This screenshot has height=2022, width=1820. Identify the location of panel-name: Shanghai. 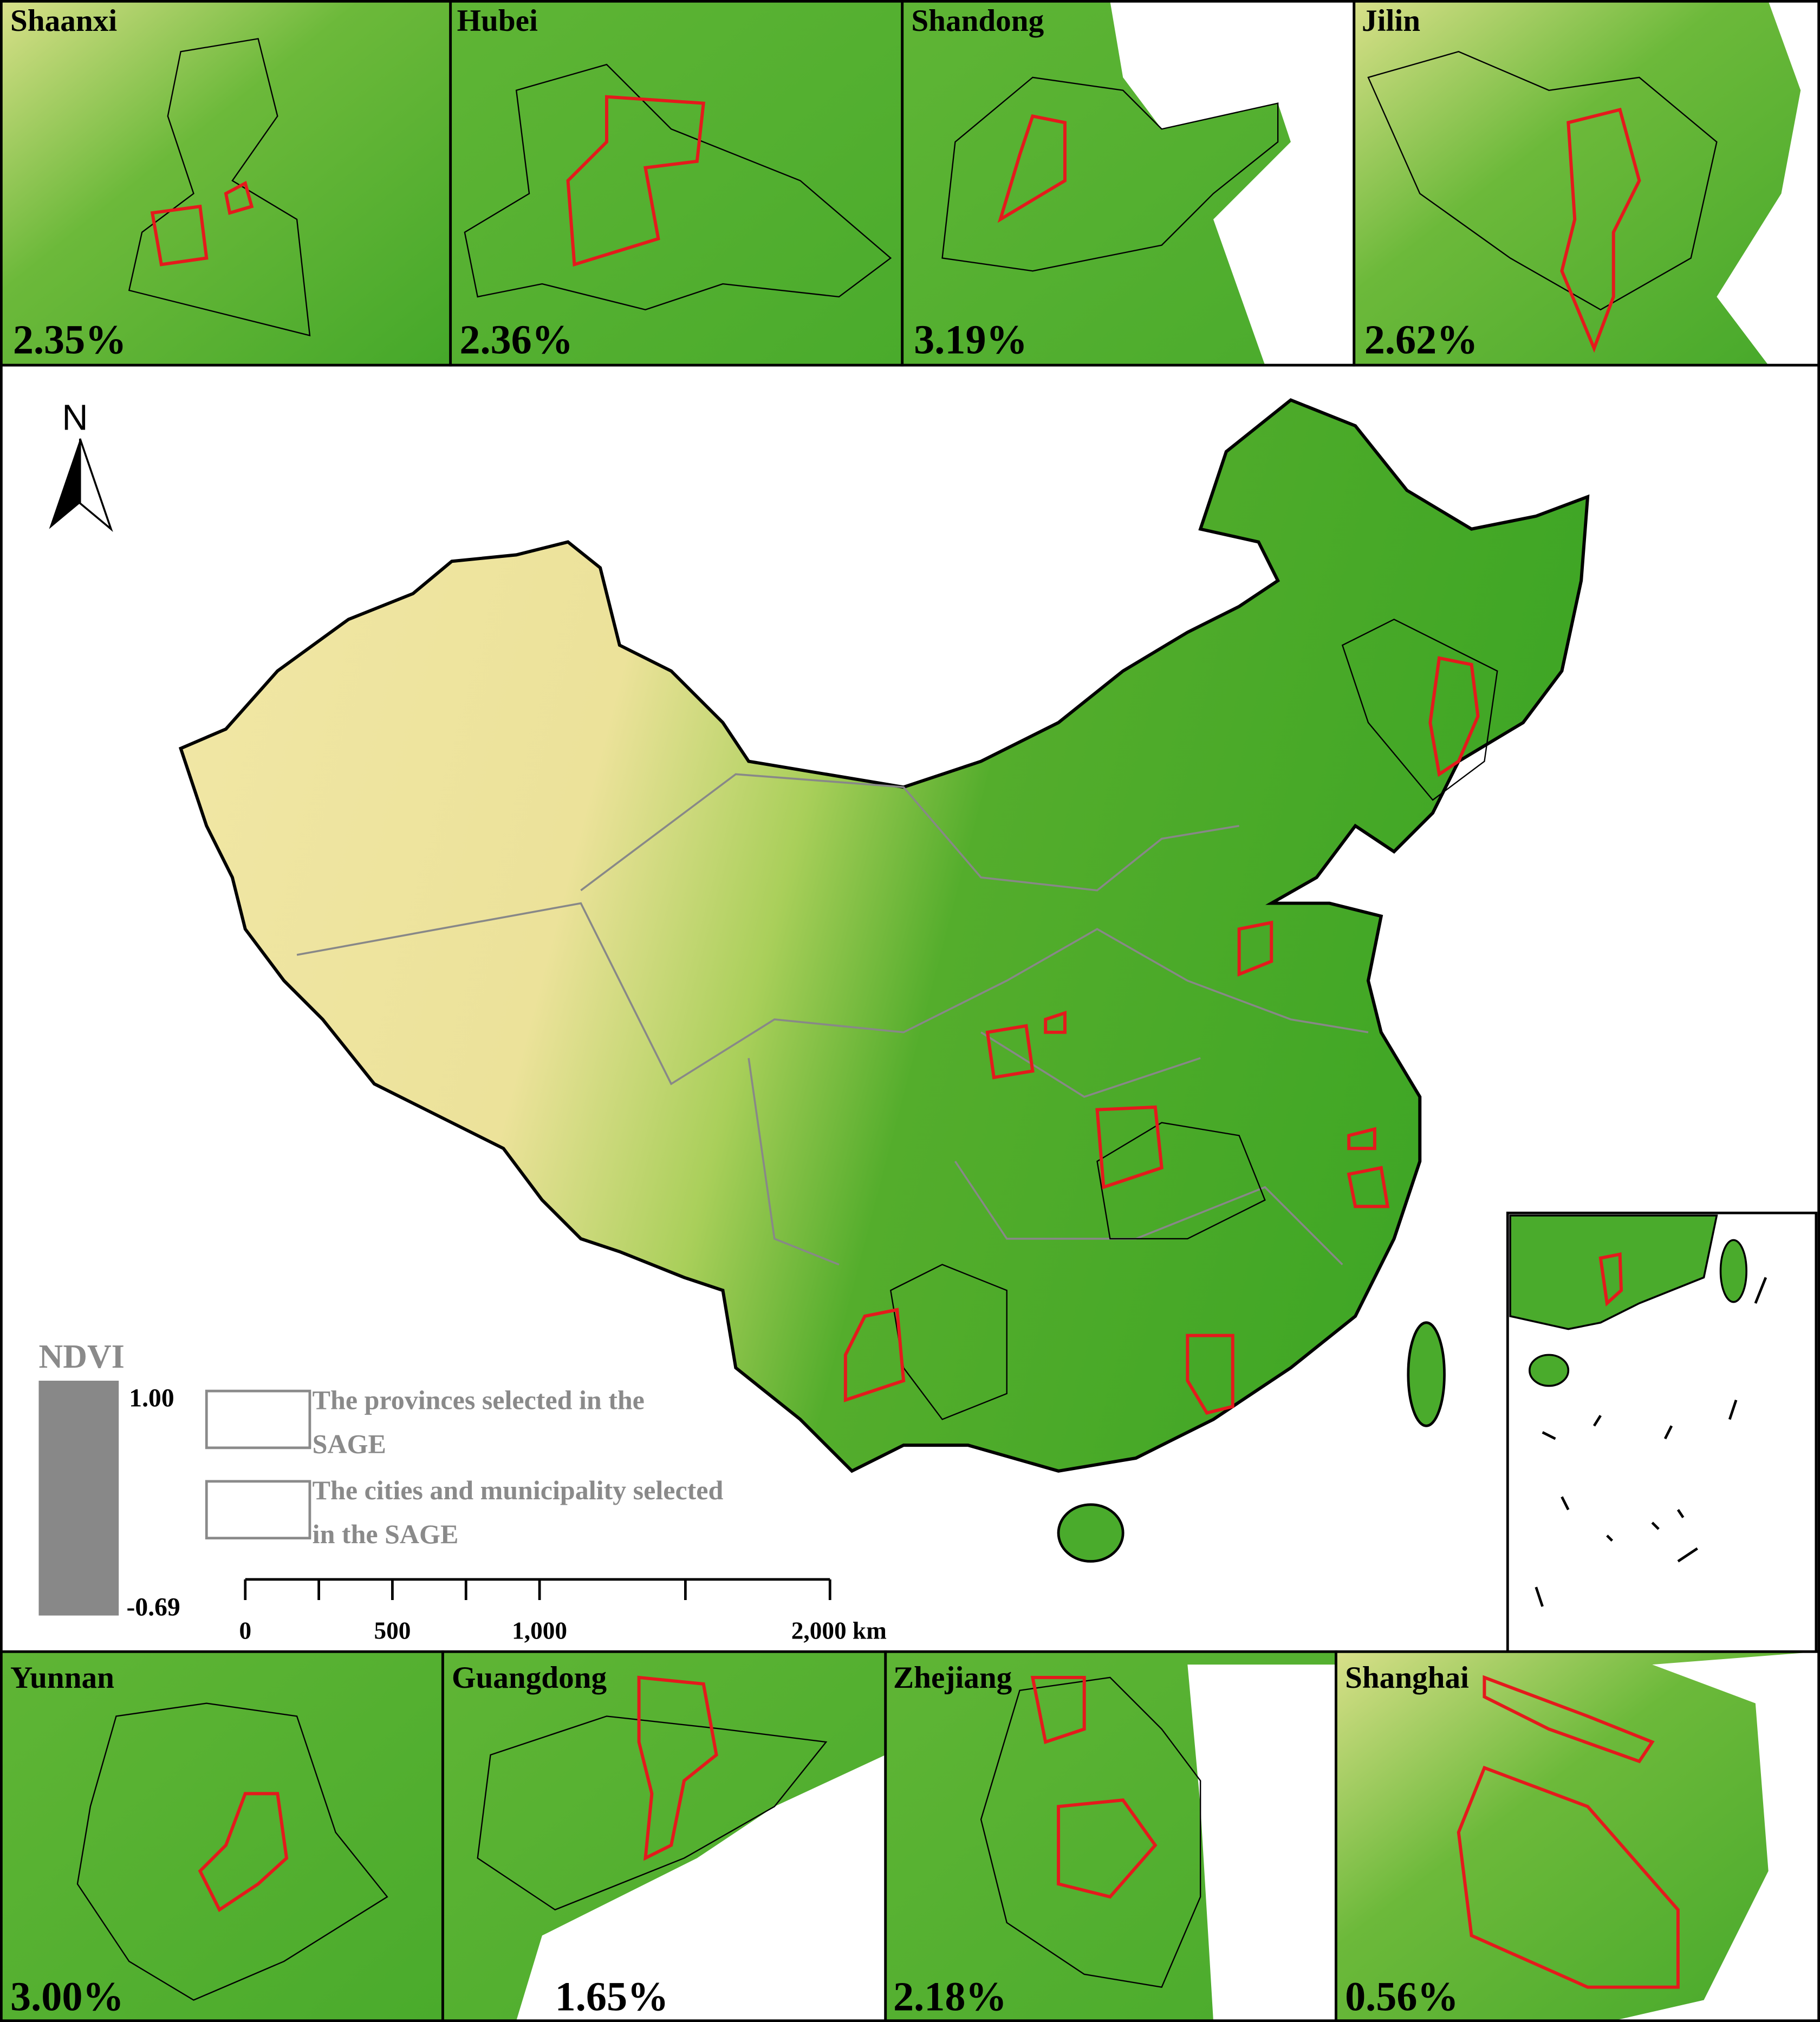
(1407, 1678).